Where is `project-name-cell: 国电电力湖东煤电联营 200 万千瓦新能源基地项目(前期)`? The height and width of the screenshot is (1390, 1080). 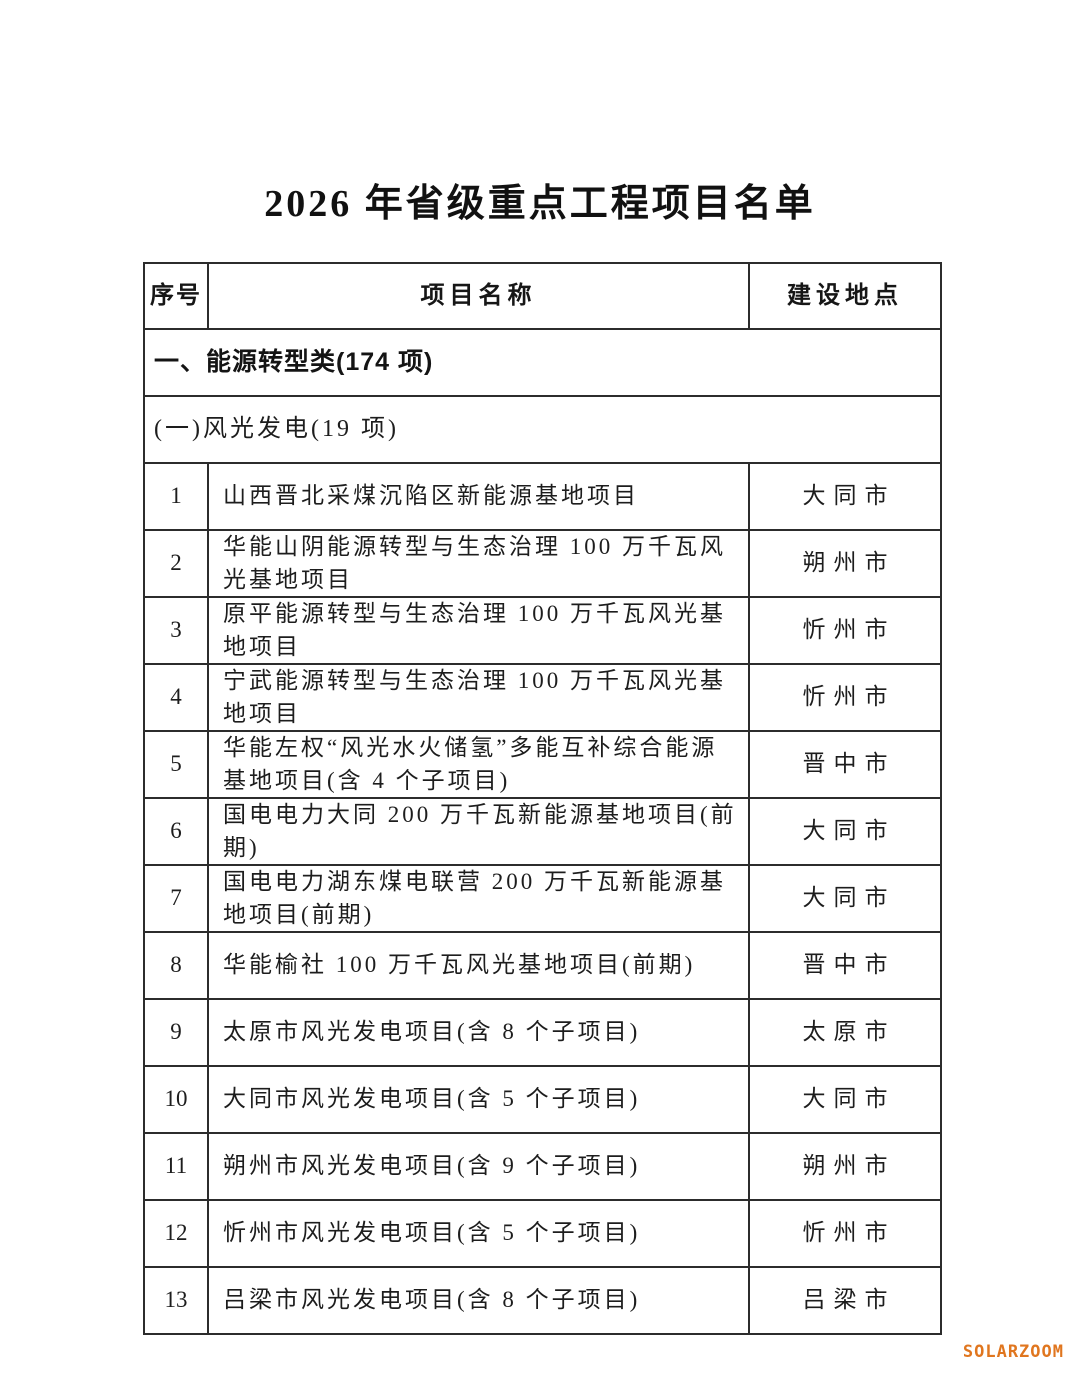
project-name-cell: 国电电力湖东煤电联营 200 万千瓦新能源基地项目(前期) is located at coordinates (478, 898).